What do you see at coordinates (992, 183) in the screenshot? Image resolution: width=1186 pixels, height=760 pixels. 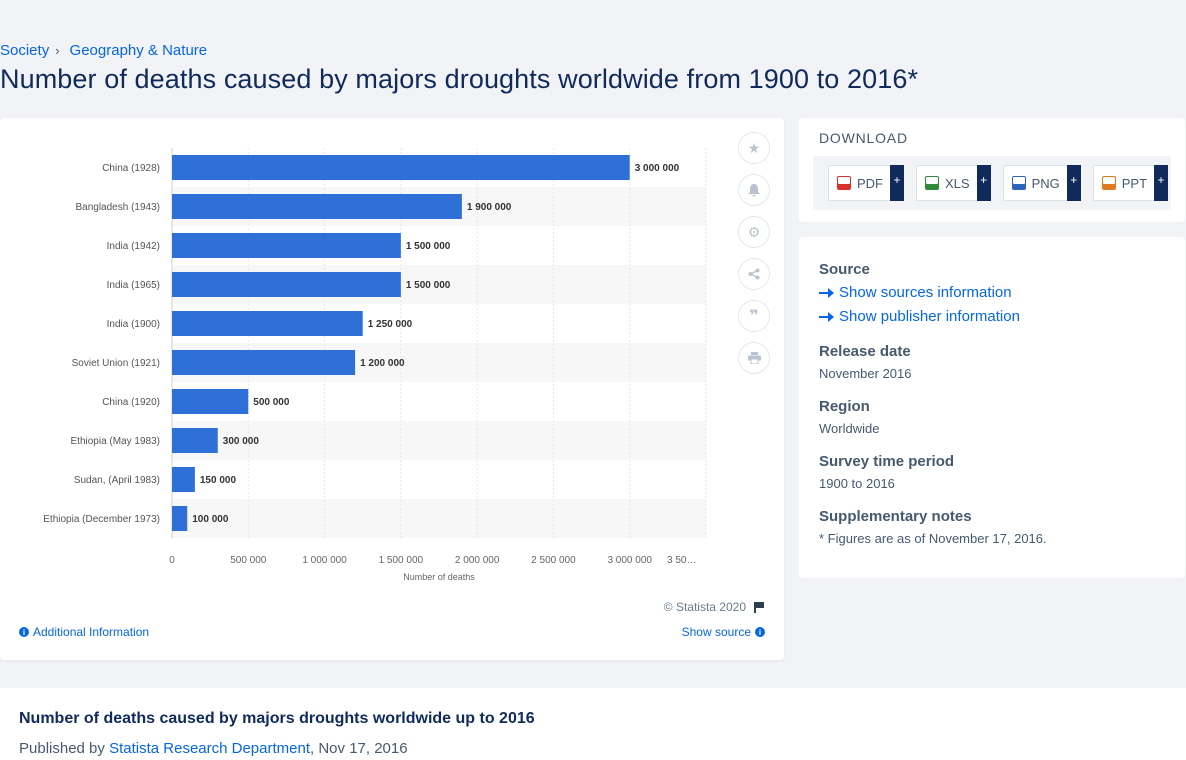 I see `download-buttons: PDF + XLS + PNG + PPT +` at bounding box center [992, 183].